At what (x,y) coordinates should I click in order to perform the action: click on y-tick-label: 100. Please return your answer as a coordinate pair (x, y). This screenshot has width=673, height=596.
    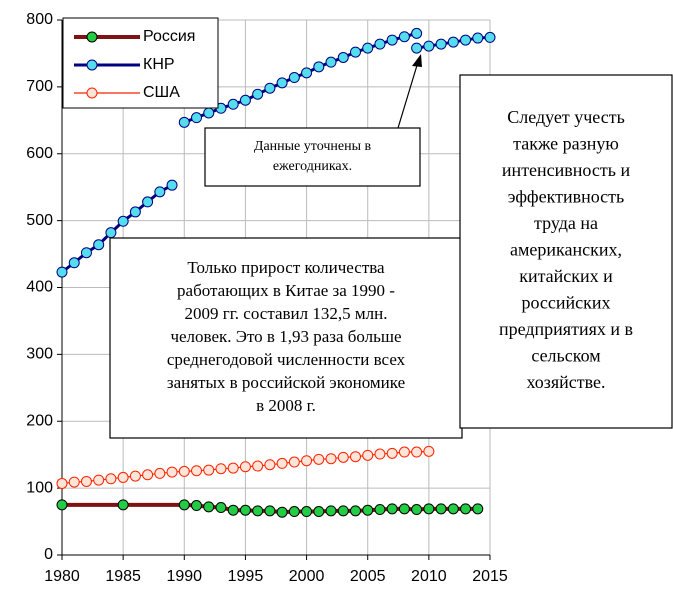
    Looking at the image, I should click on (39, 487).